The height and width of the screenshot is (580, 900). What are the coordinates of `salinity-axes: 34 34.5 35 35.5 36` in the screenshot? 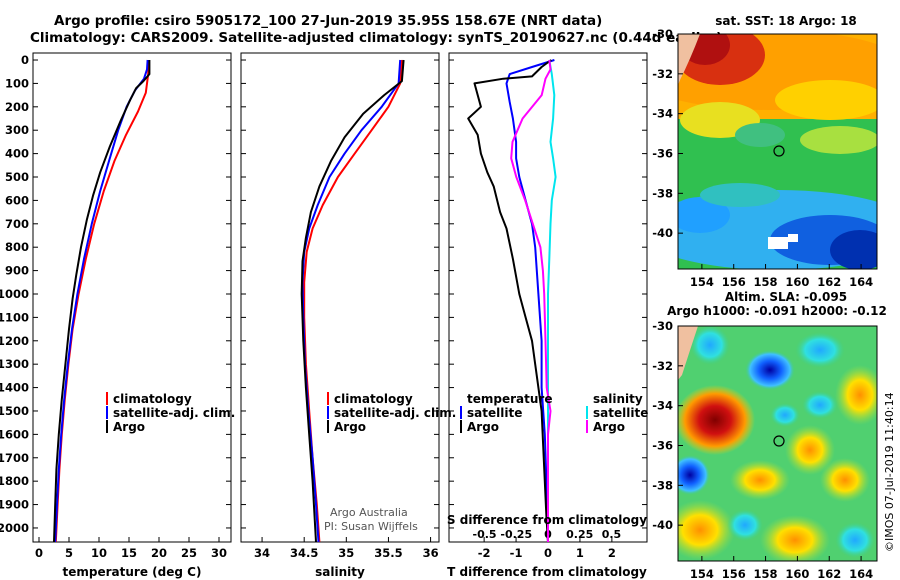 It's located at (346, 548).